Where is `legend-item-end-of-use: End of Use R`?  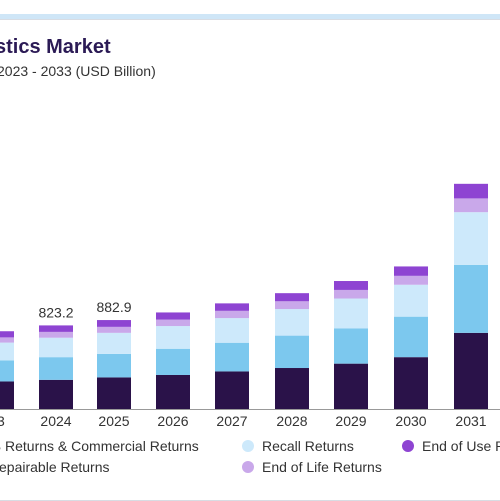 legend-item-end-of-use: End of Use R is located at coordinates (451, 446).